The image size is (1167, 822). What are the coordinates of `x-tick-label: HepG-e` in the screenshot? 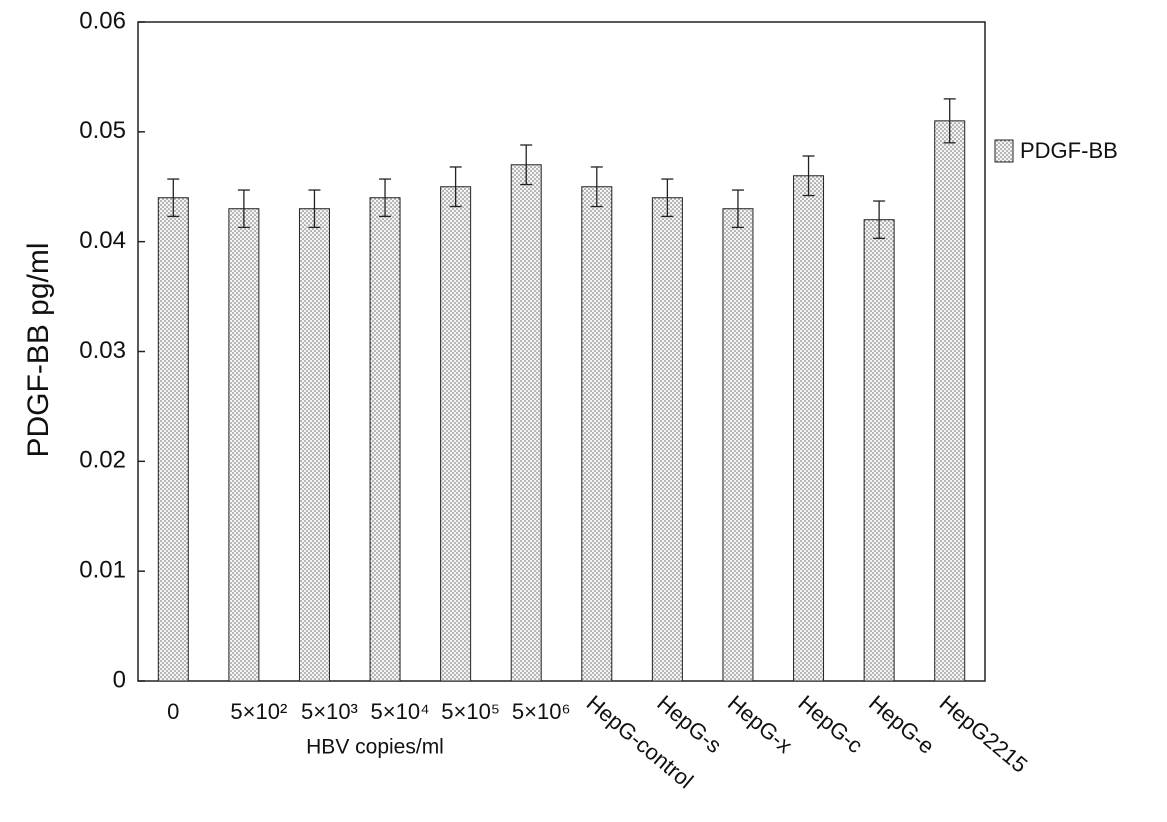 It's located at (901, 724).